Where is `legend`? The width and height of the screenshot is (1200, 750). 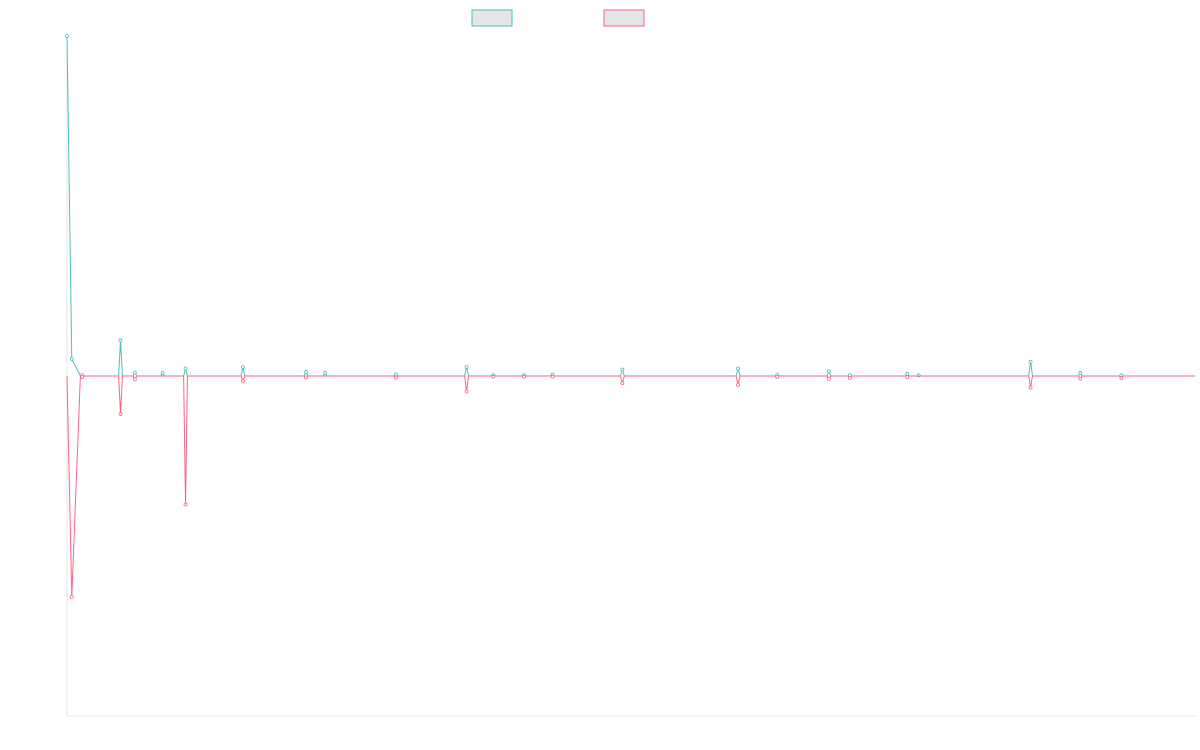
legend is located at coordinates (558, 18).